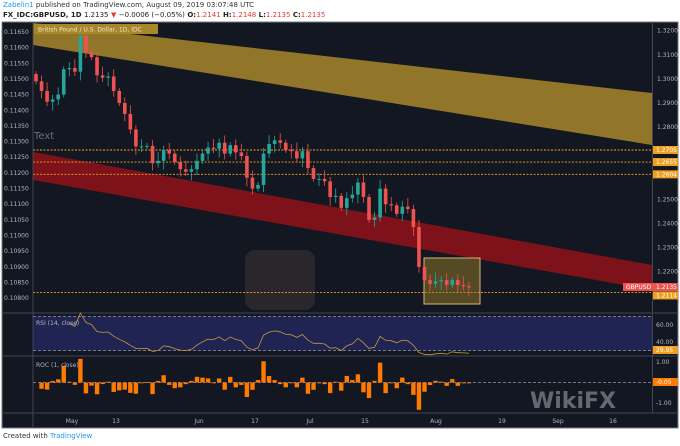 Image resolution: width=680 pixels, height=446 pixels. Describe the element at coordinates (278, 15) in the screenshot. I see `low-value: 1.2135` at that location.